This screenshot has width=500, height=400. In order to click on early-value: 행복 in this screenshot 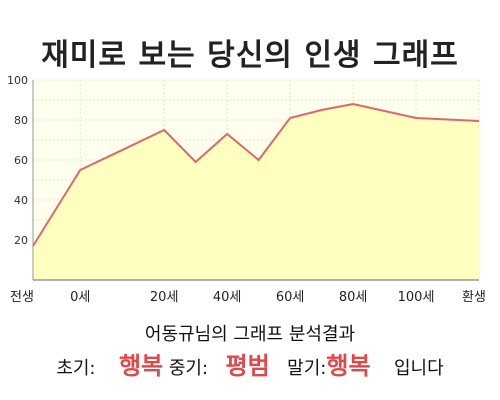, I will do `click(141, 366)`.